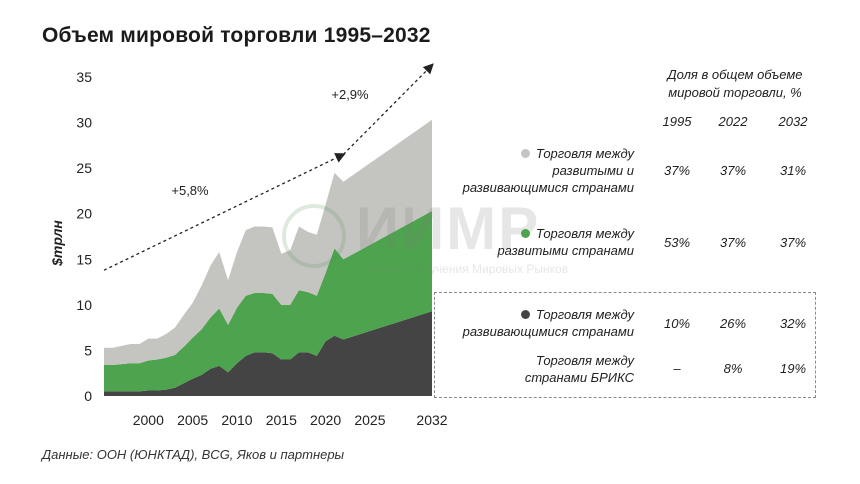 This screenshot has height=484, width=860. What do you see at coordinates (677, 242) in the screenshot?
I see `table-cell: 53%` at bounding box center [677, 242].